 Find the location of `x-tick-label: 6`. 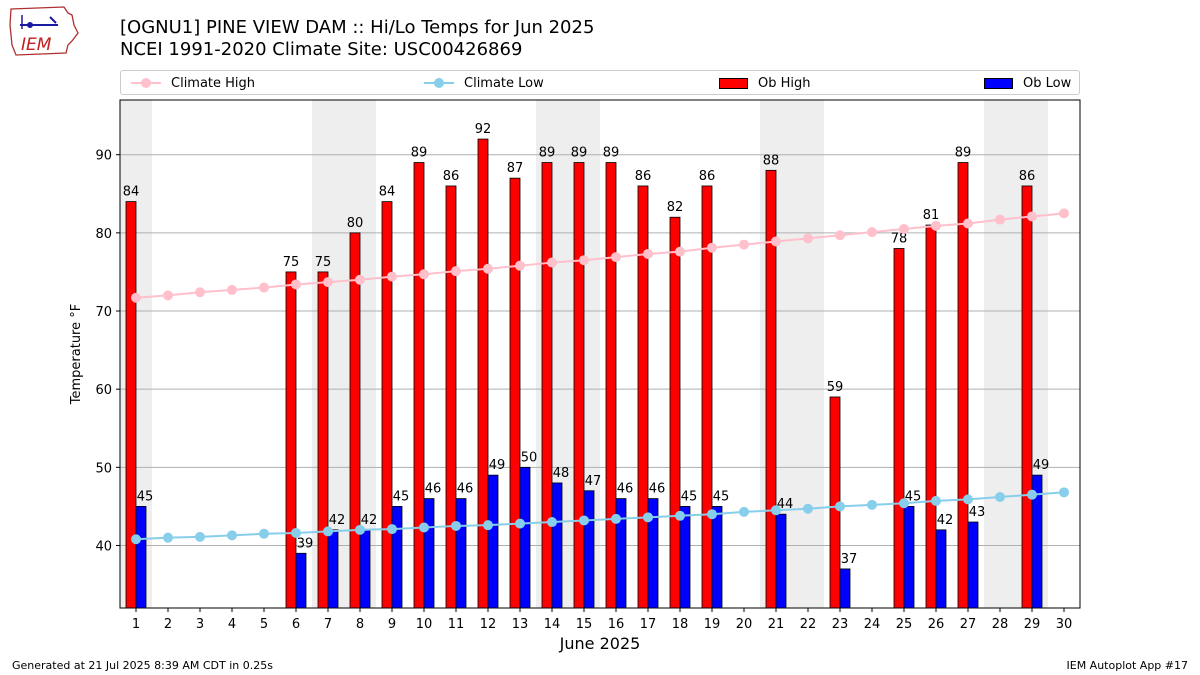

x-tick-label: 6 is located at coordinates (296, 624).